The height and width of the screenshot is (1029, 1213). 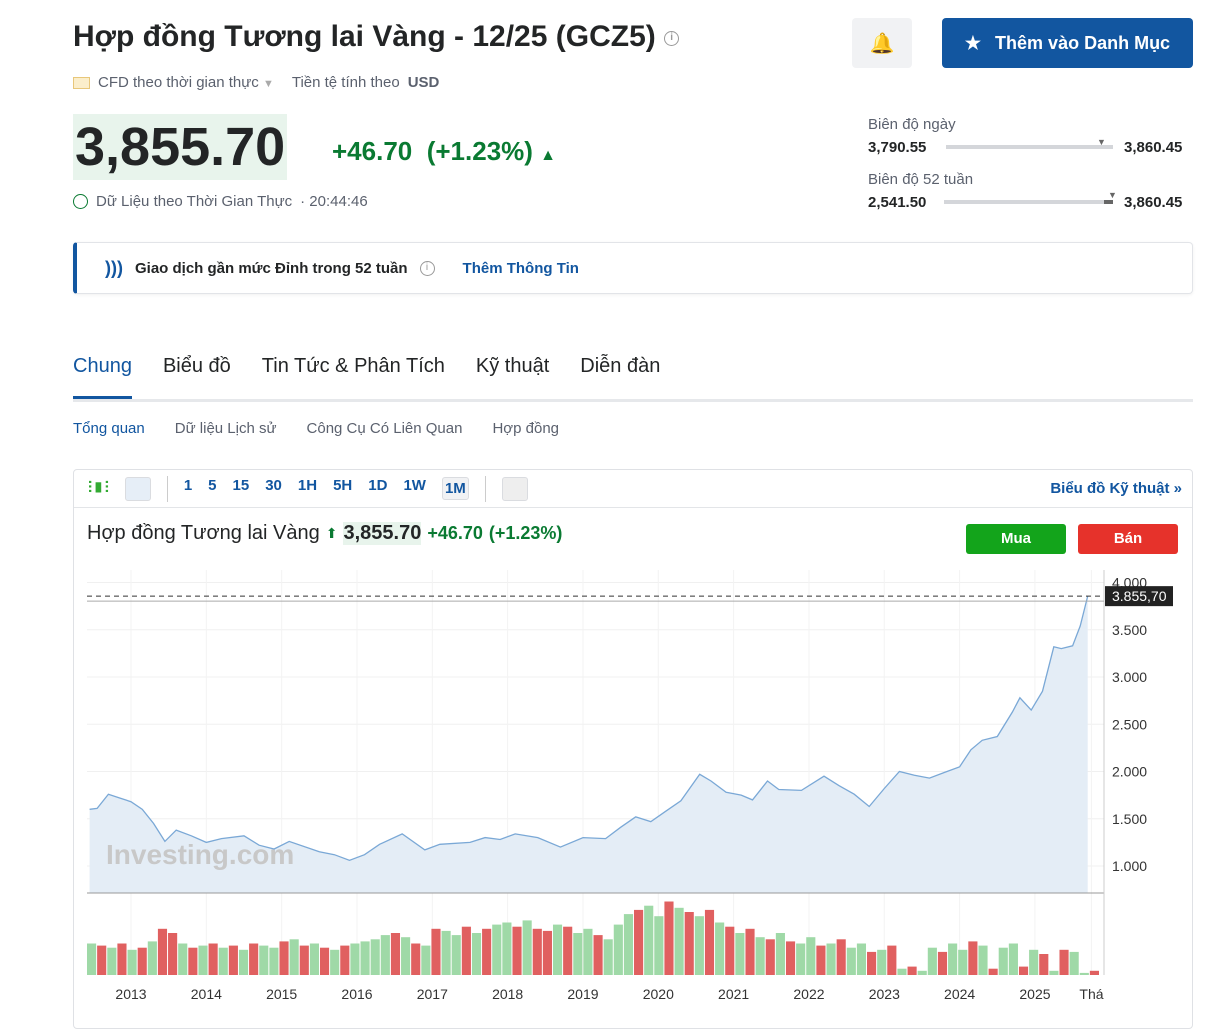 What do you see at coordinates (241, 485) in the screenshot?
I see `interval-15: 15` at bounding box center [241, 485].